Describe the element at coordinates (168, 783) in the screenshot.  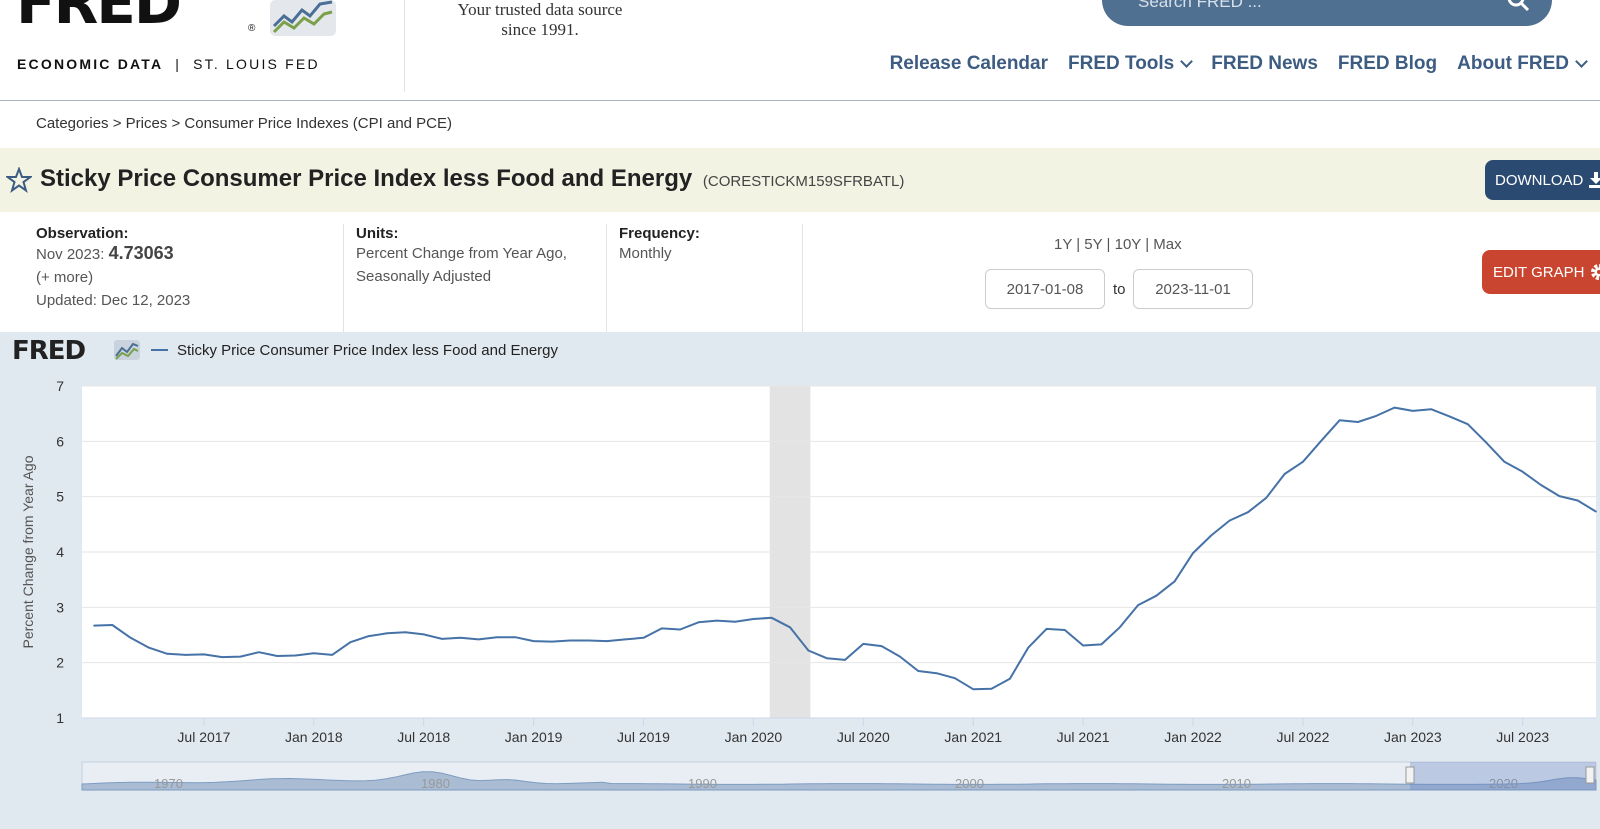
I see `navigator-year-label: 1970` at that location.